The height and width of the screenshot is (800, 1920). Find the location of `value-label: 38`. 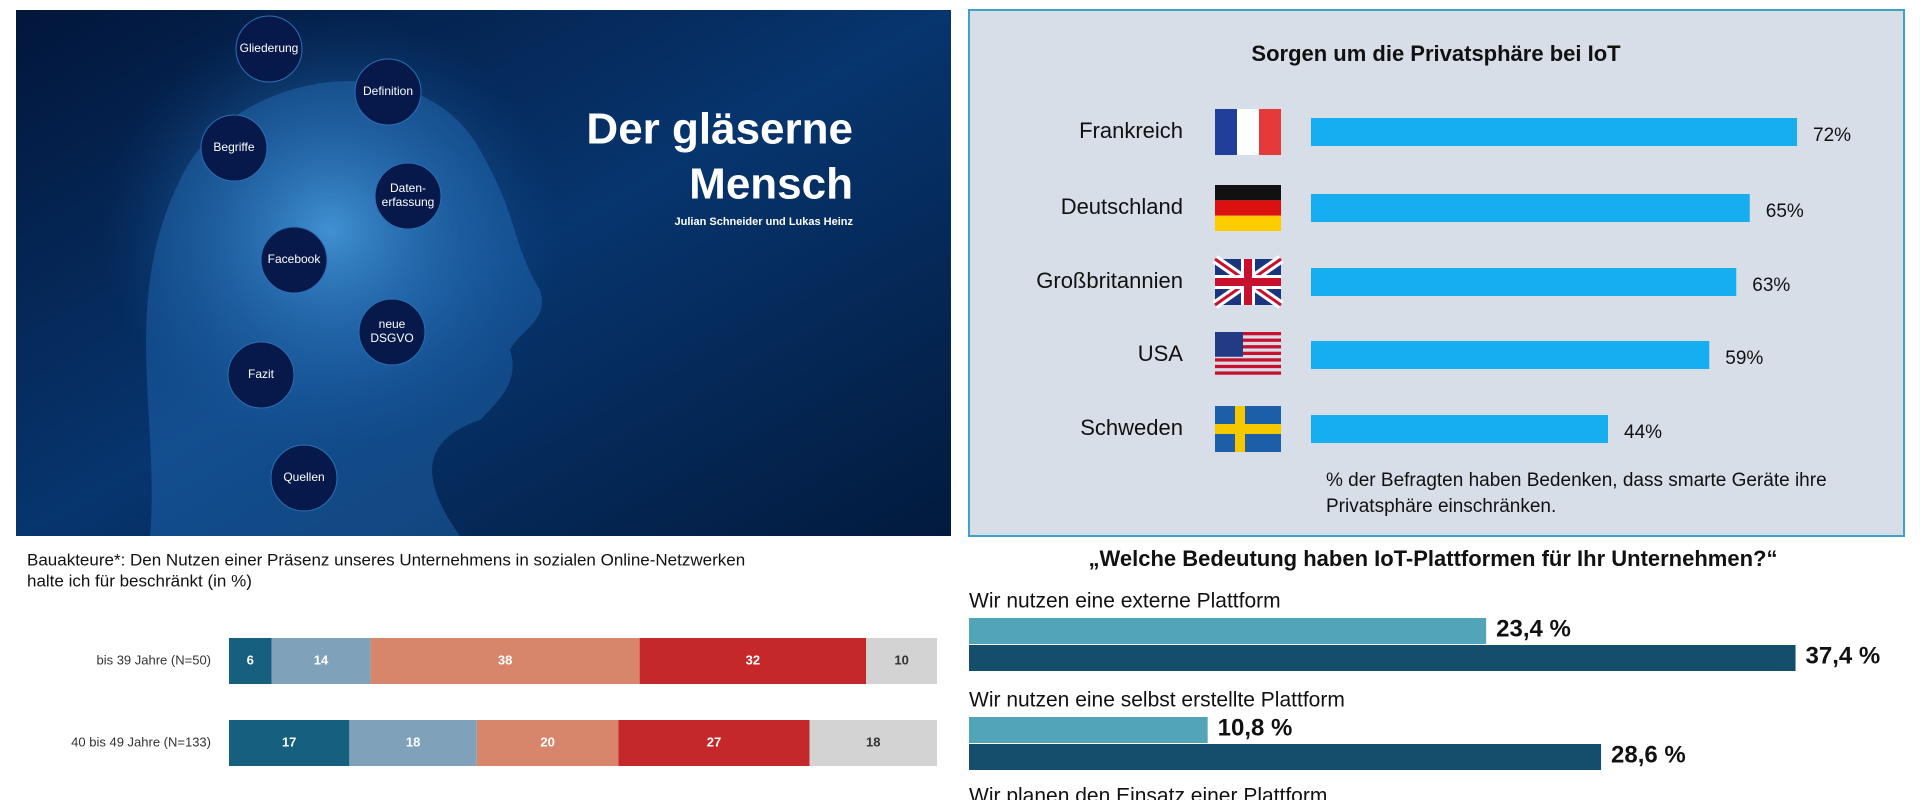

value-label: 38 is located at coordinates (505, 659).